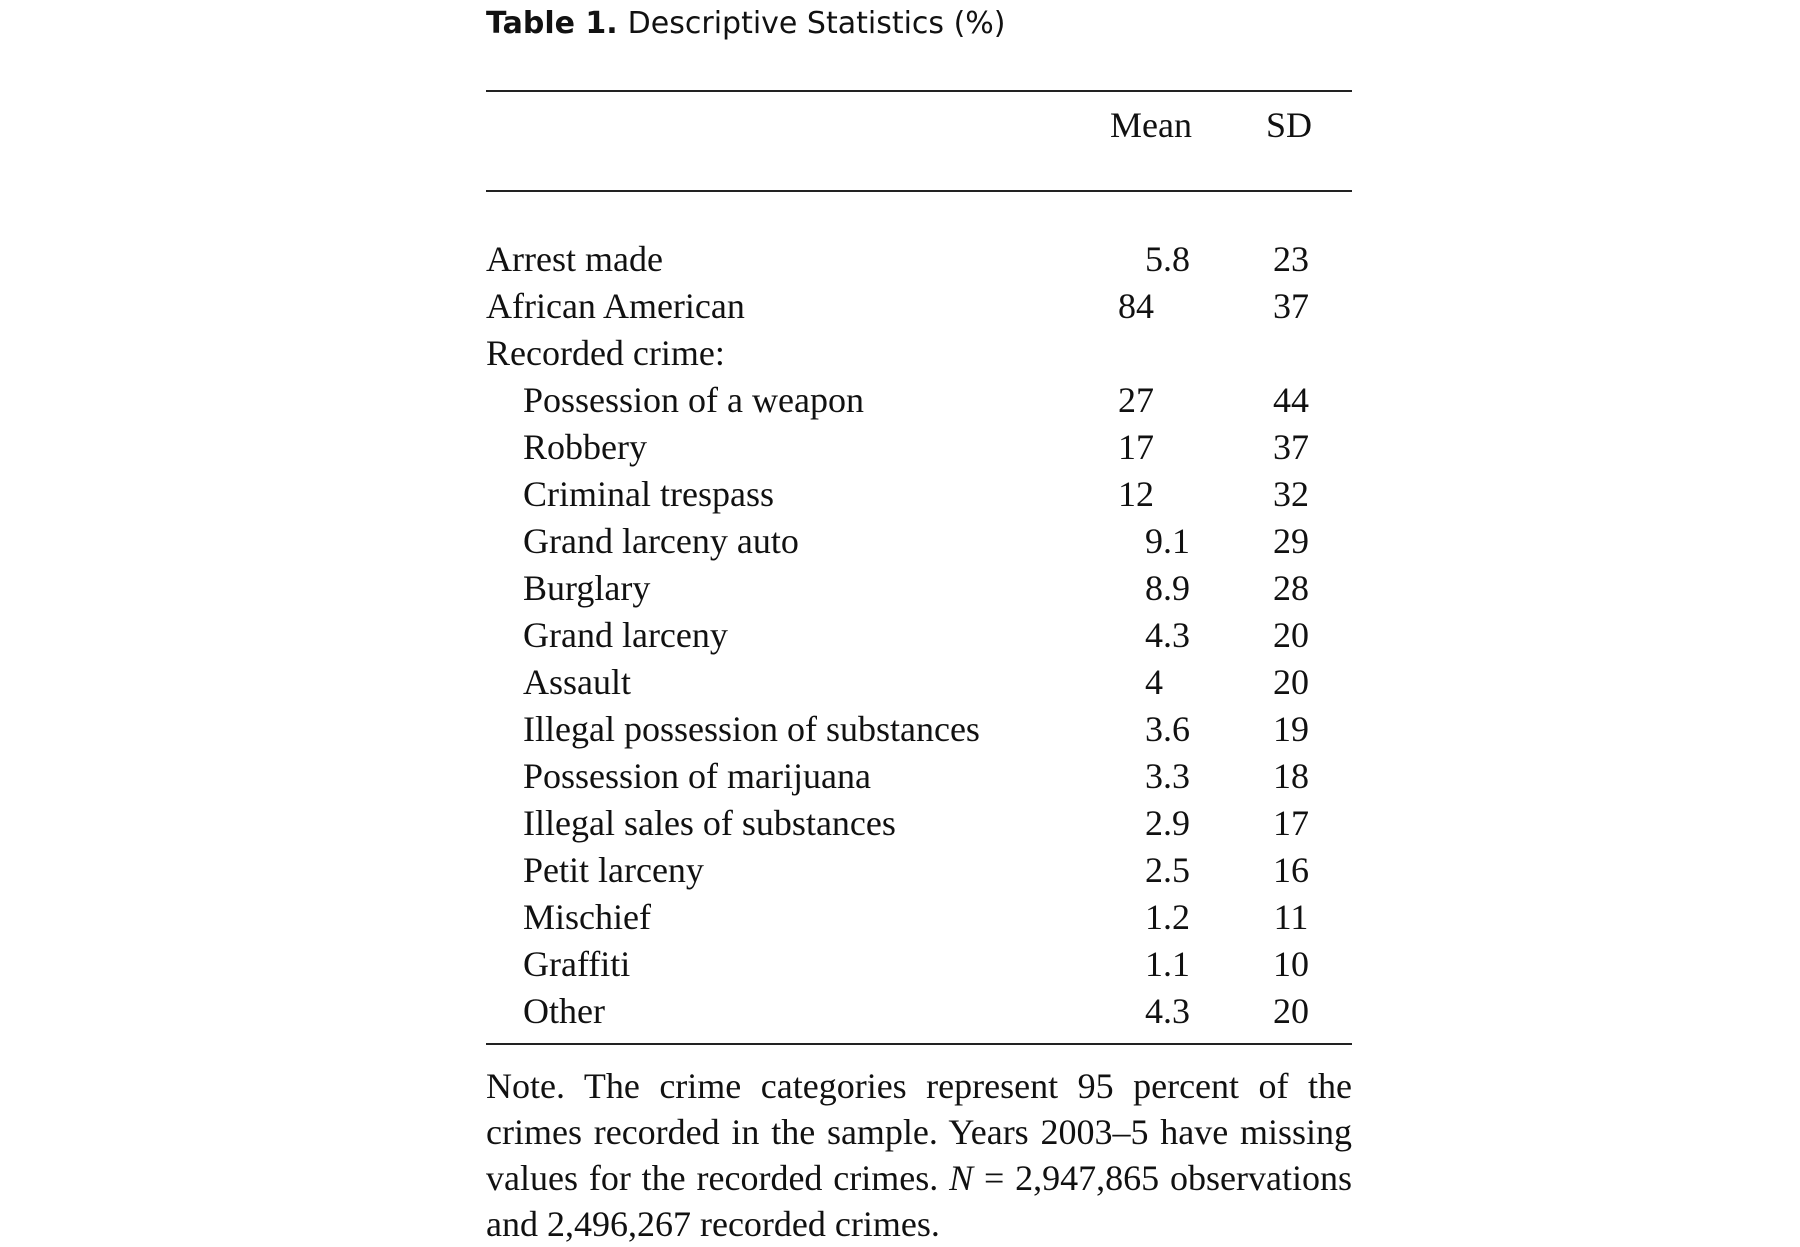 This screenshot has height=1247, width=1800. I want to click on row-label: Possession of a weapon, so click(693, 400).